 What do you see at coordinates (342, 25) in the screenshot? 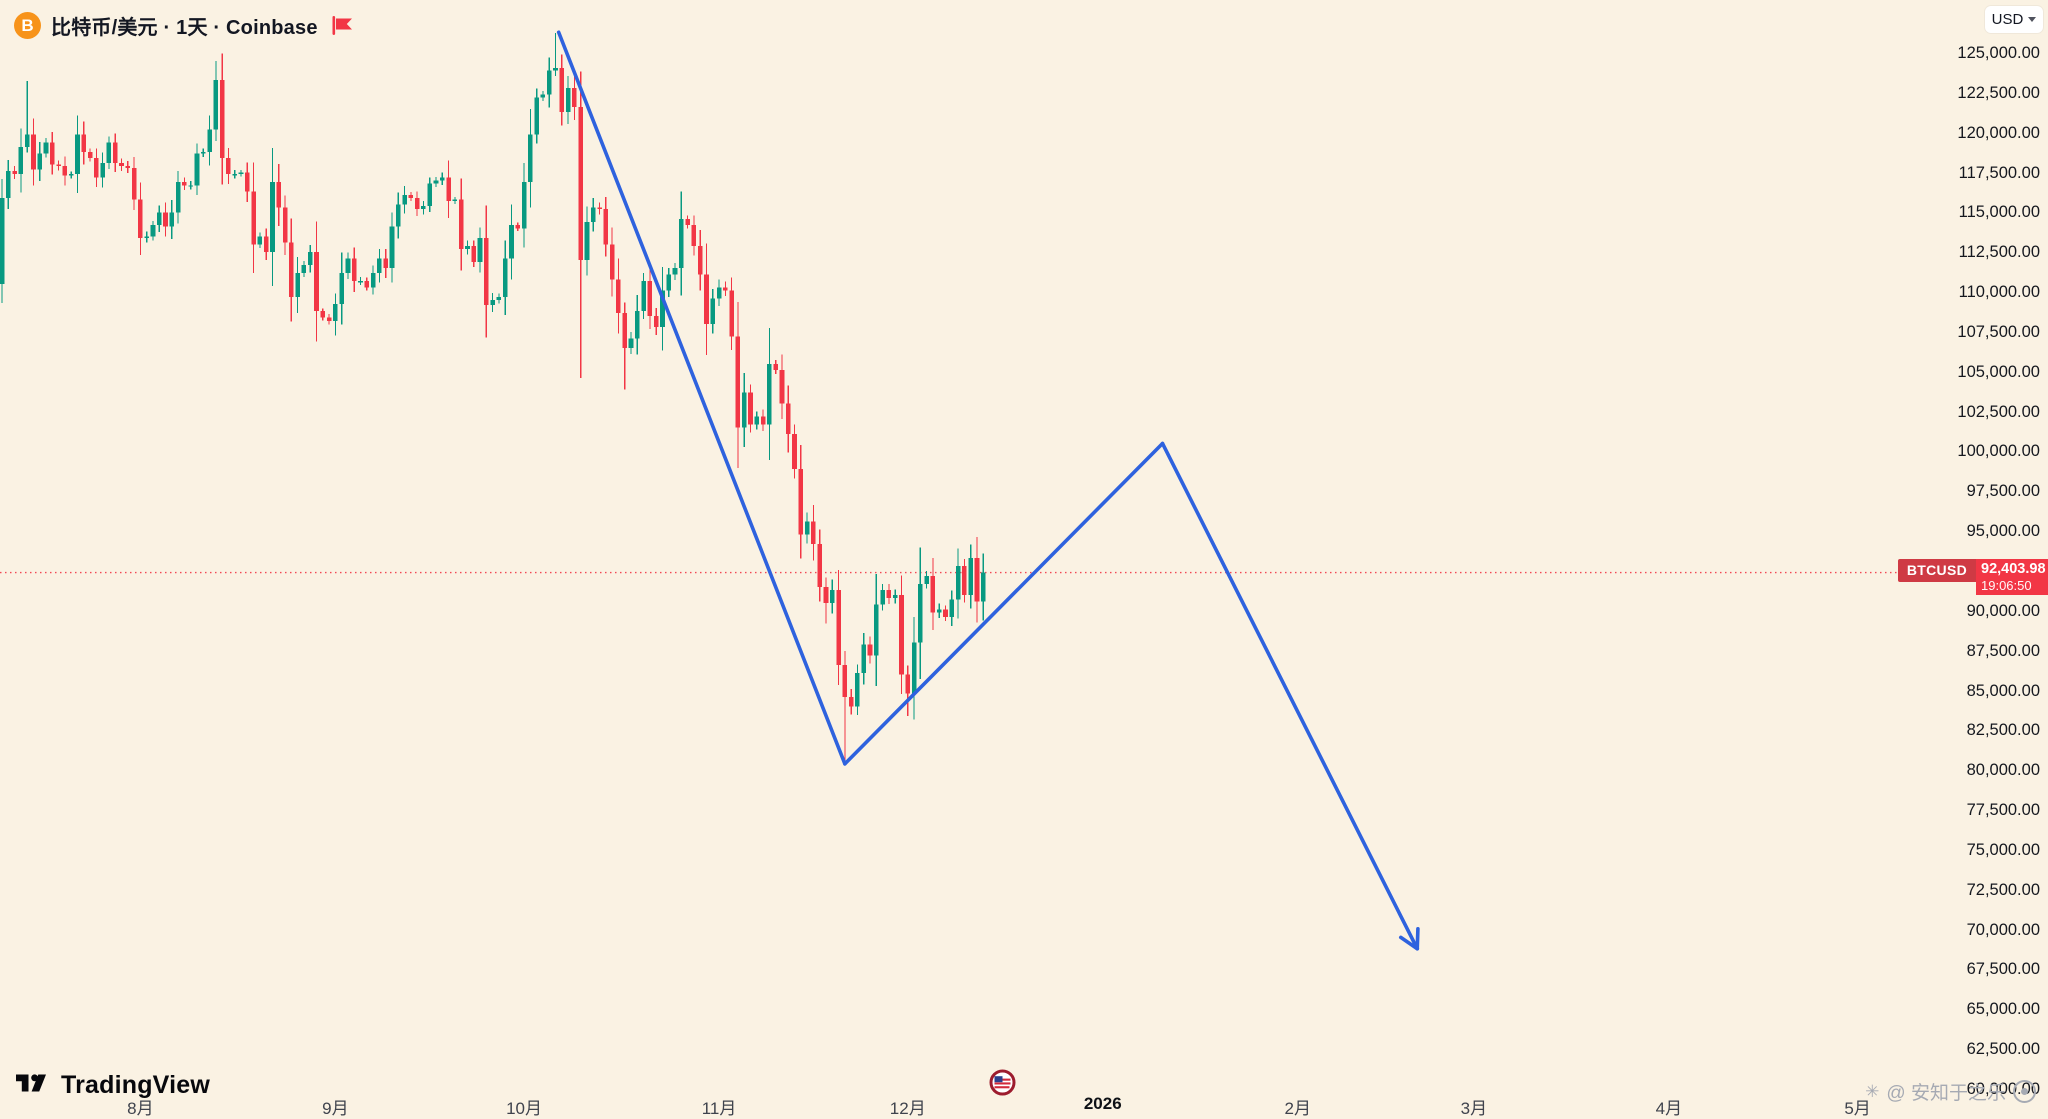
I see `flag-icon` at bounding box center [342, 25].